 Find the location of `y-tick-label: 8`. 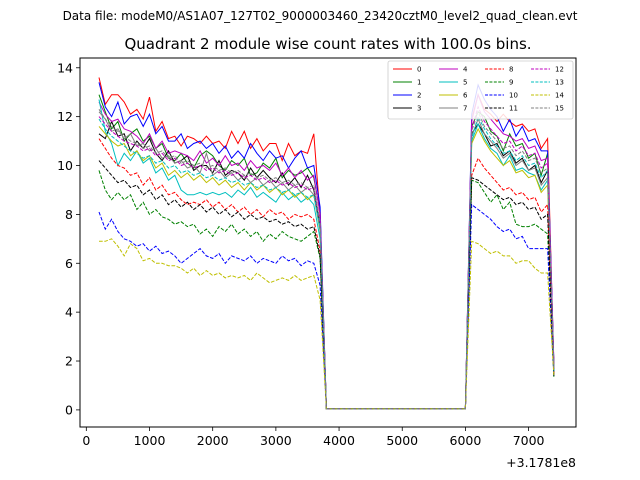

y-tick-label: 8 is located at coordinates (69, 214).